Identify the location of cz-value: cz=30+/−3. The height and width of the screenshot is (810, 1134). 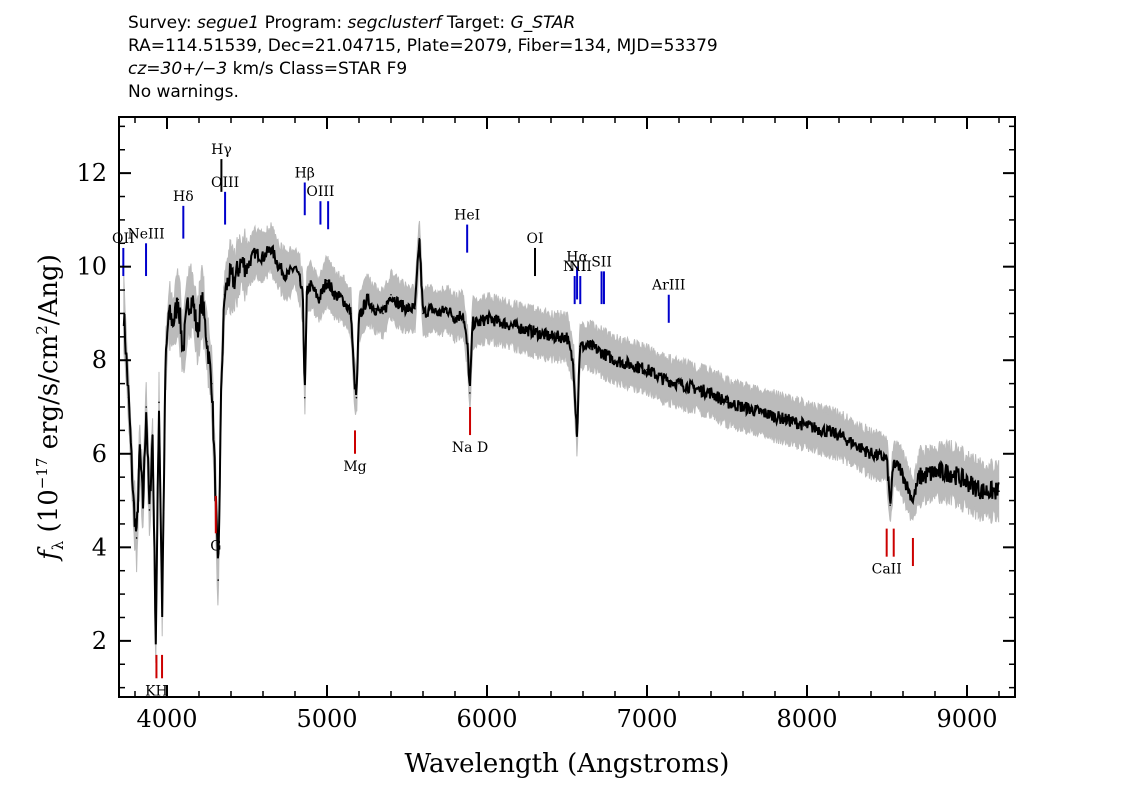
(178, 69).